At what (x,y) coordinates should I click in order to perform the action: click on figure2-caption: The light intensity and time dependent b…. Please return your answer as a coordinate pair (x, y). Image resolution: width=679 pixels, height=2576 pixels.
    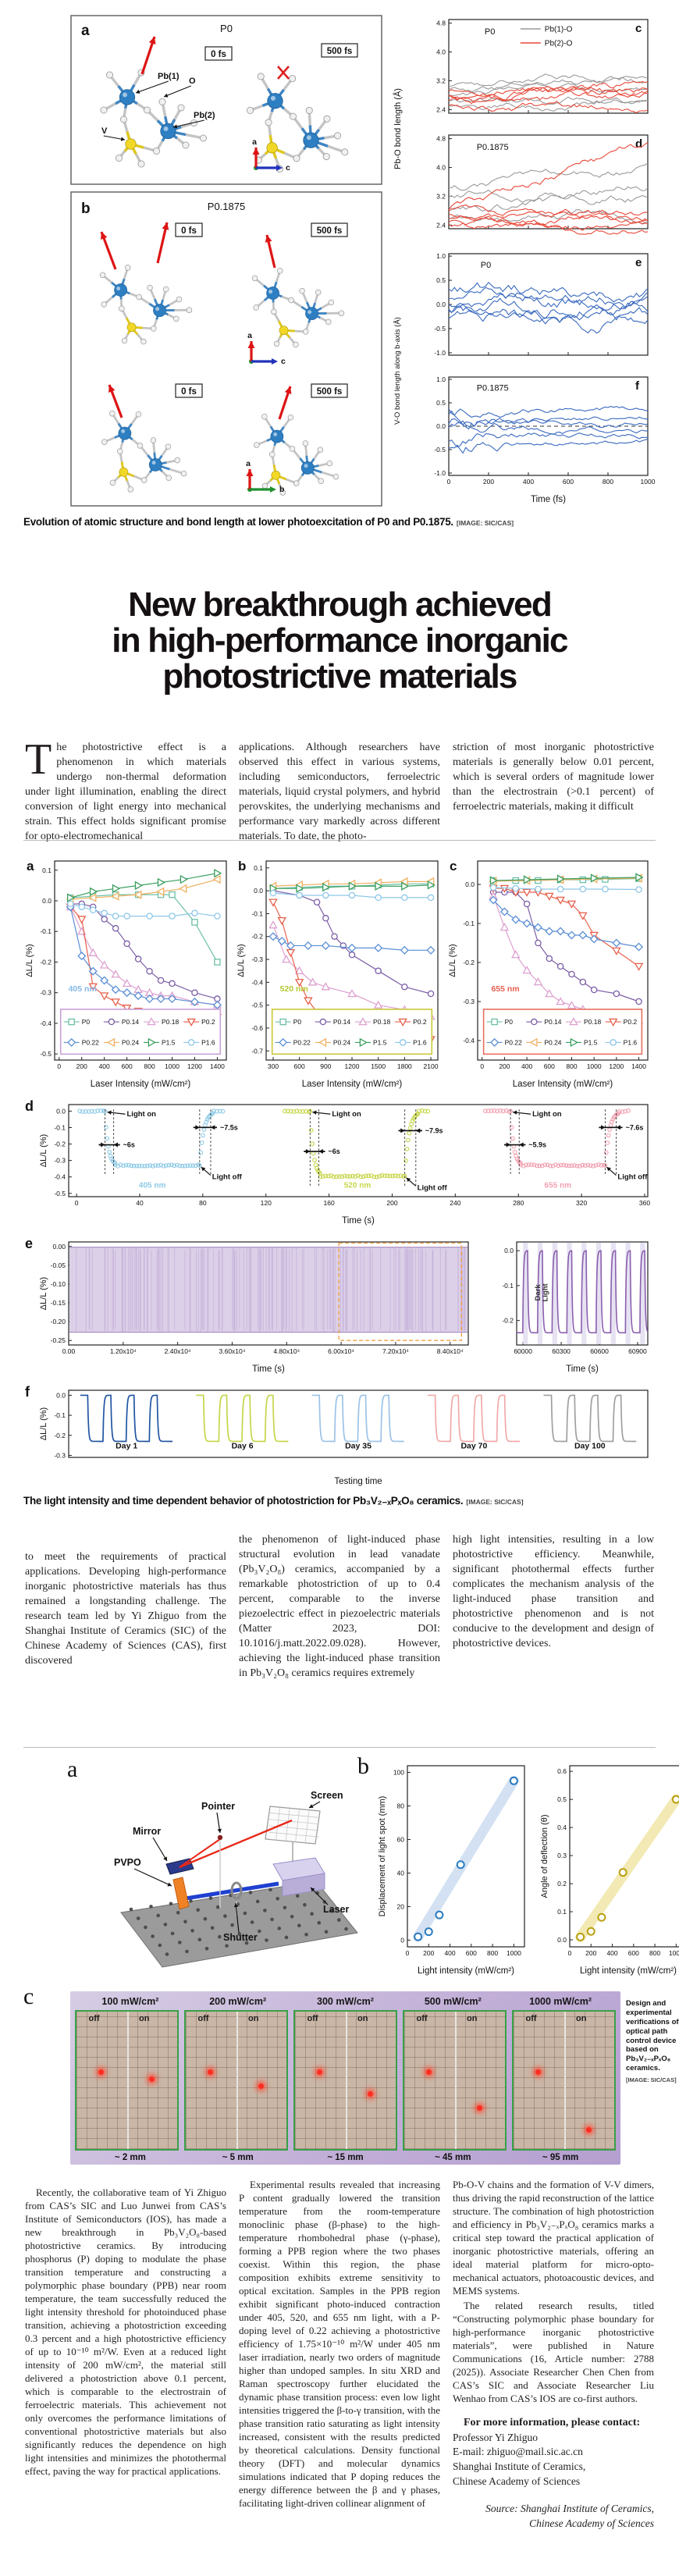
    Looking at the image, I should click on (340, 1501).